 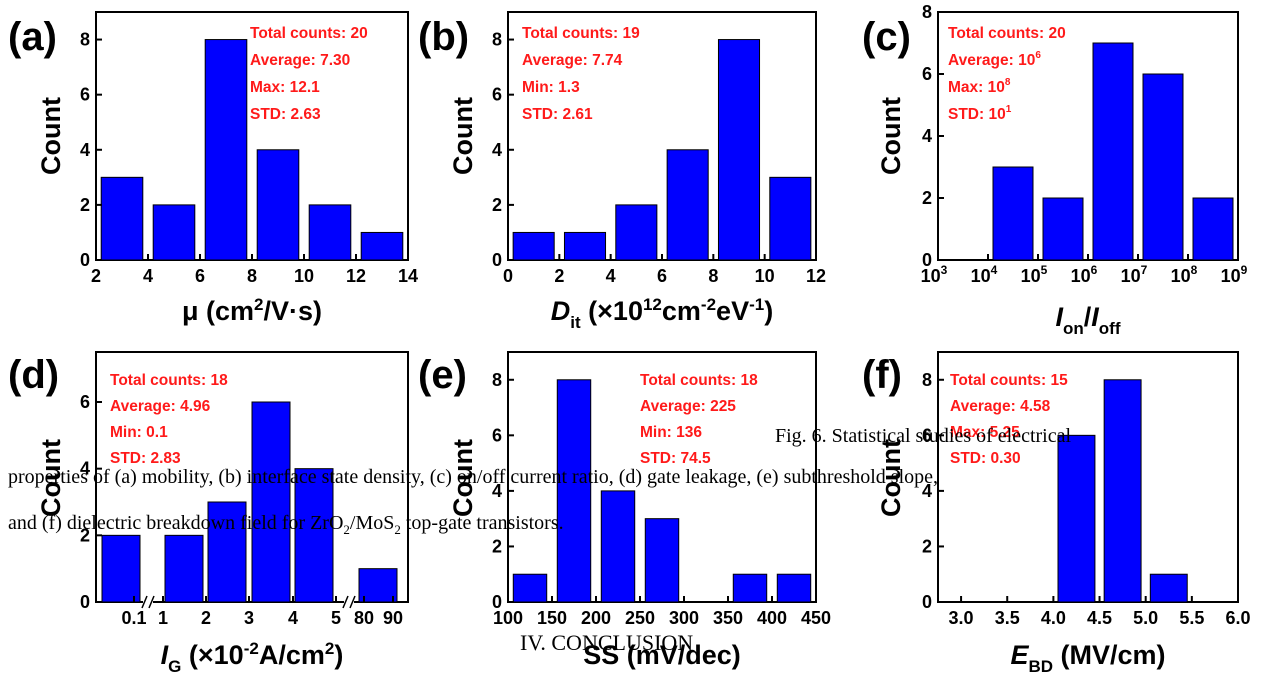 What do you see at coordinates (1099, 618) in the screenshot?
I see `x-tick-label: 4.5` at bounding box center [1099, 618].